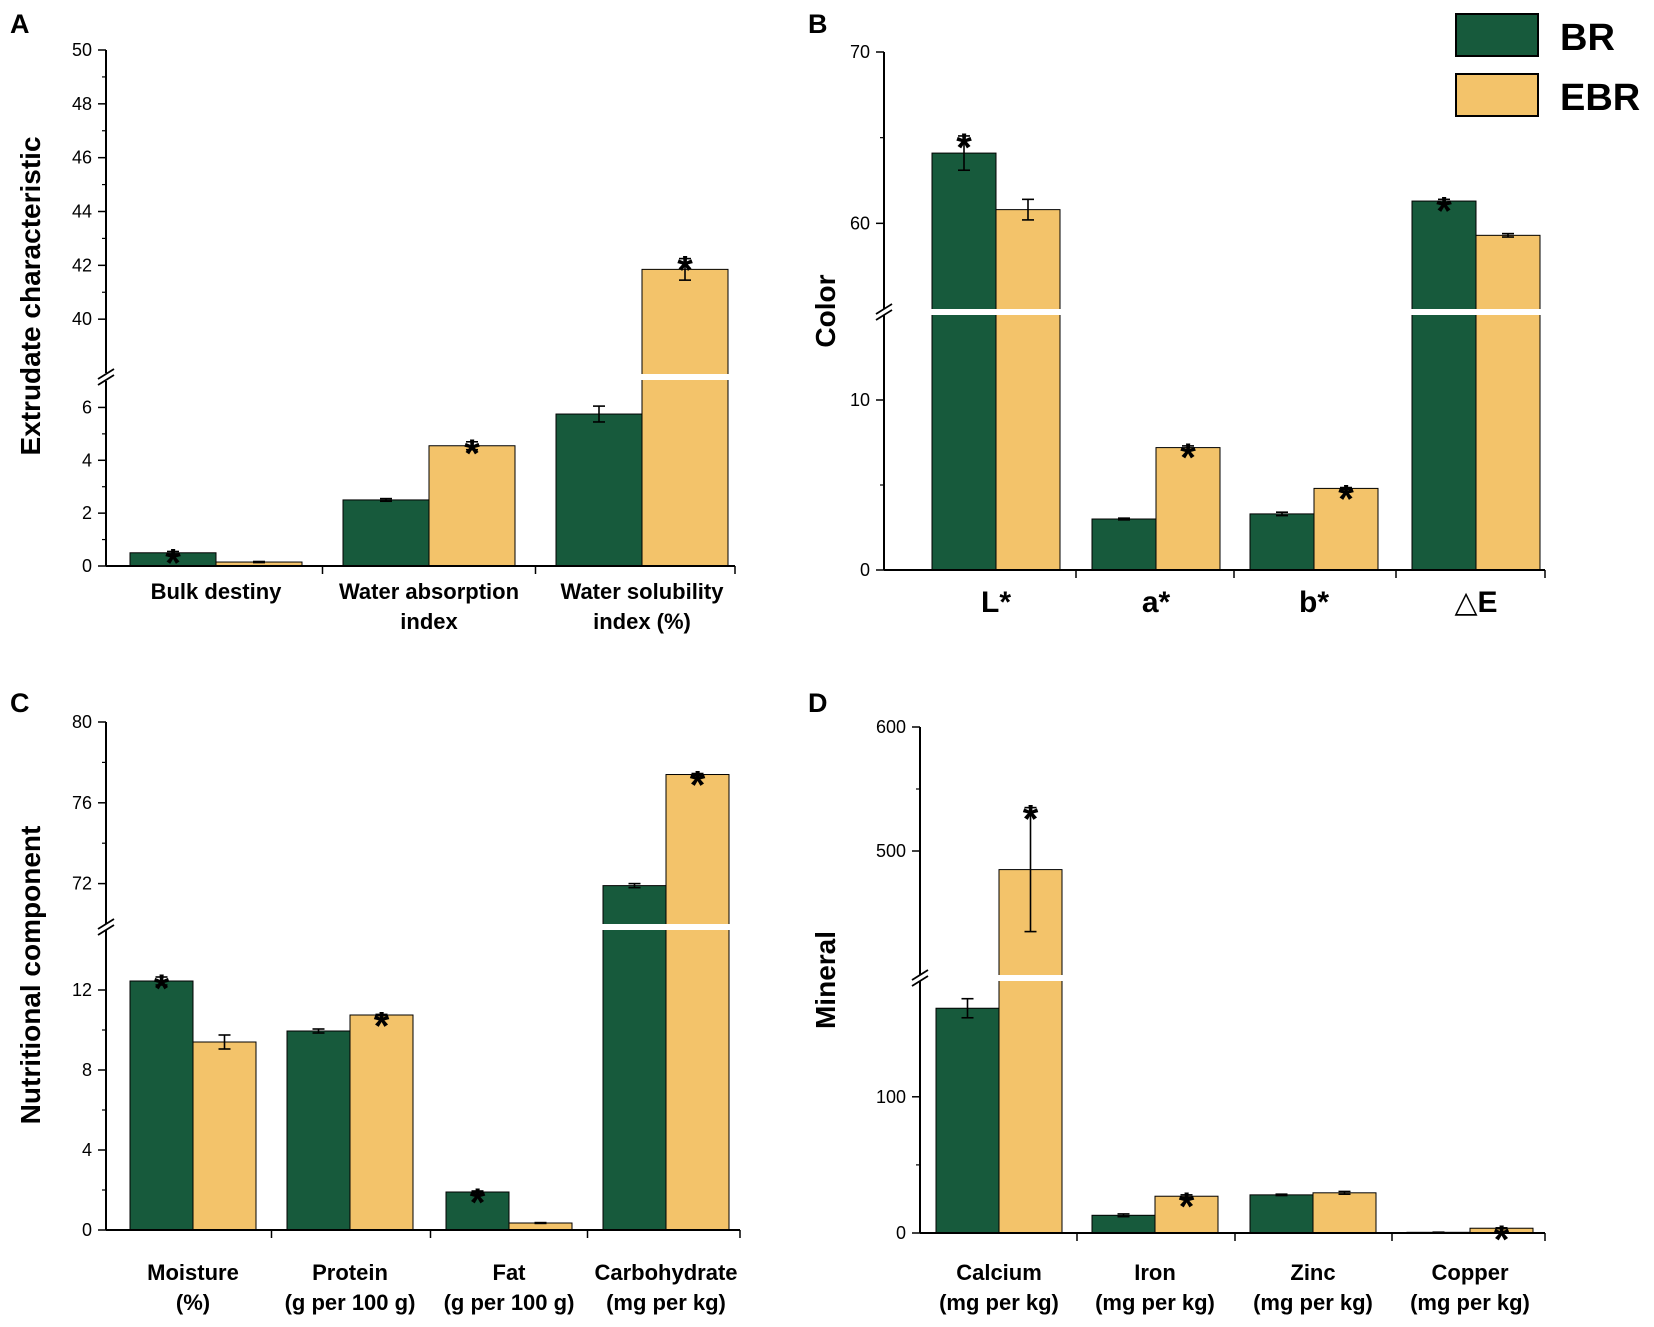 Image resolution: width=1654 pixels, height=1327 pixels. I want to click on x-category-label: index (%), so click(642, 621).